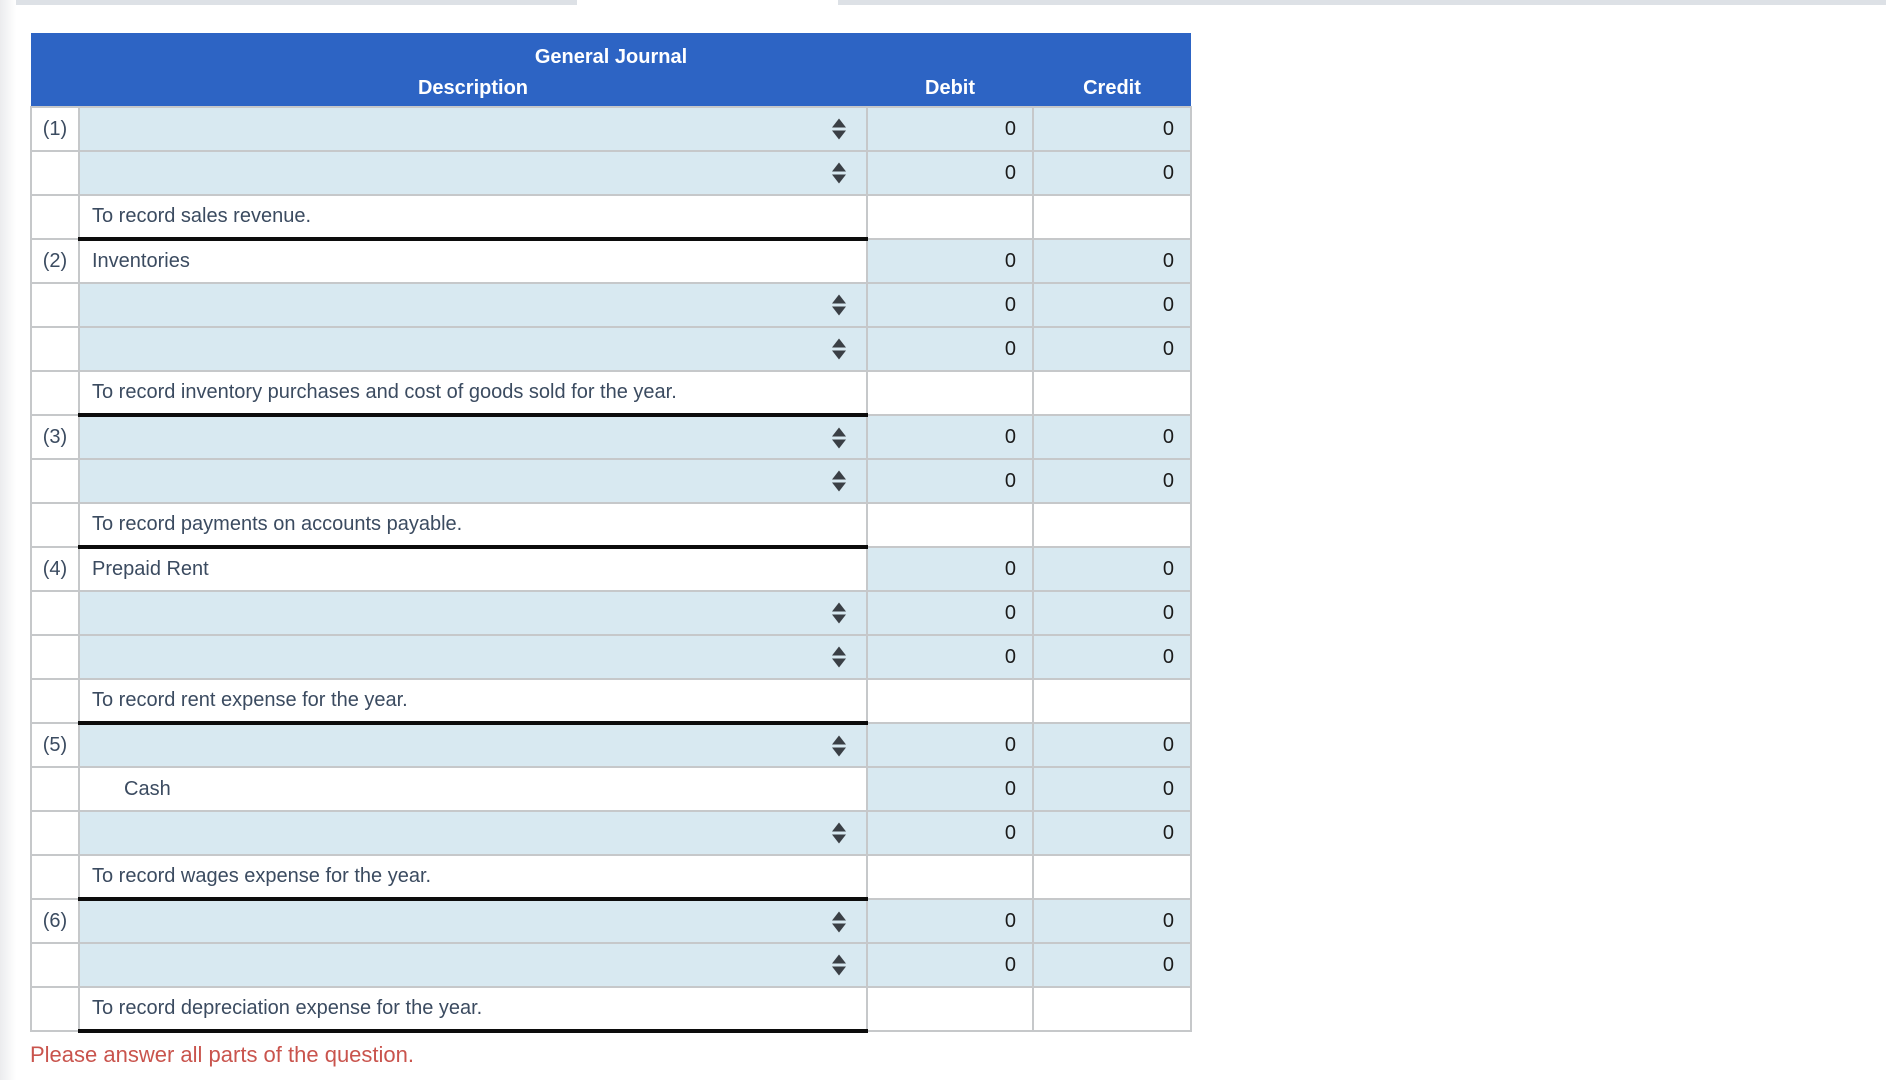 This screenshot has width=1886, height=1080. I want to click on row-number: (2), so click(55, 261).